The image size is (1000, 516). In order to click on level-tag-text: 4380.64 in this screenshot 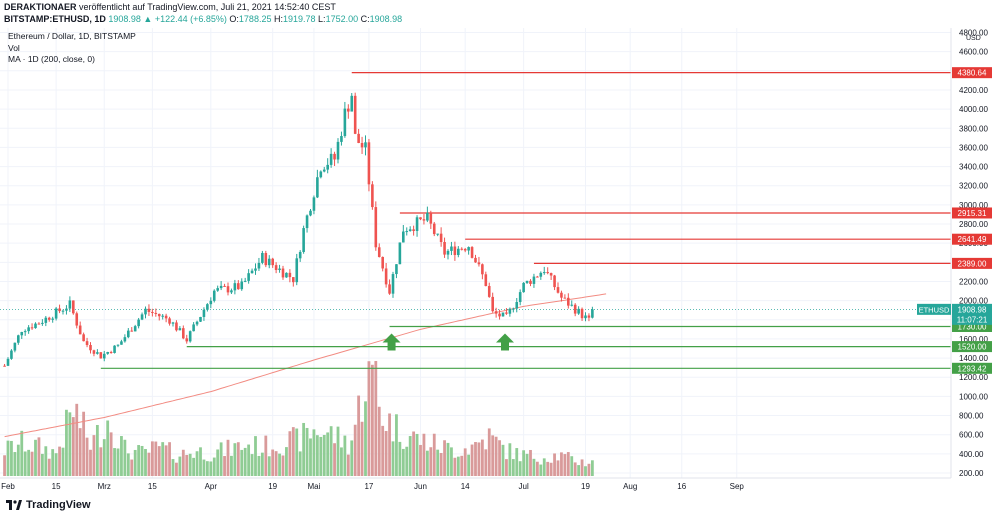, I will do `click(972, 73)`.